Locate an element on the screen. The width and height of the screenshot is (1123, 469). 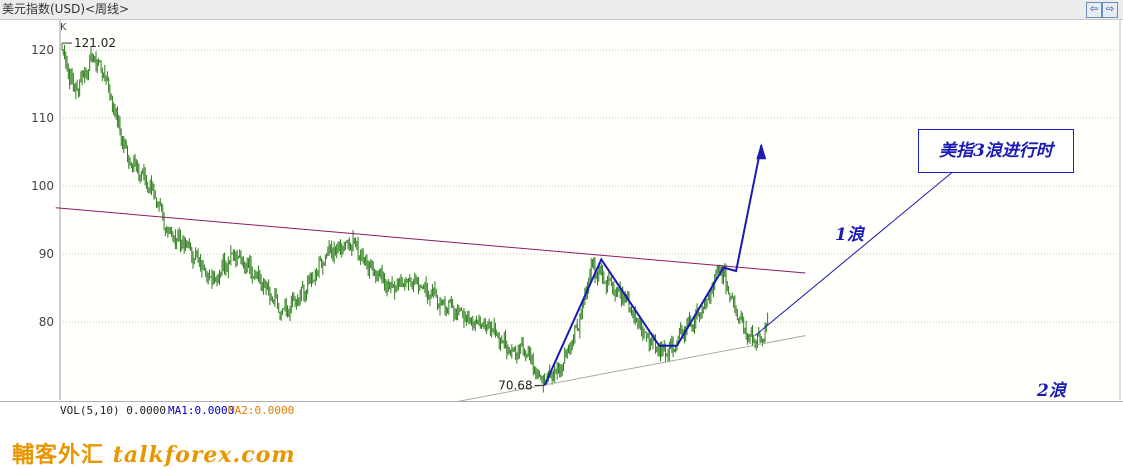
wave-path is located at coordinates (653, 265).